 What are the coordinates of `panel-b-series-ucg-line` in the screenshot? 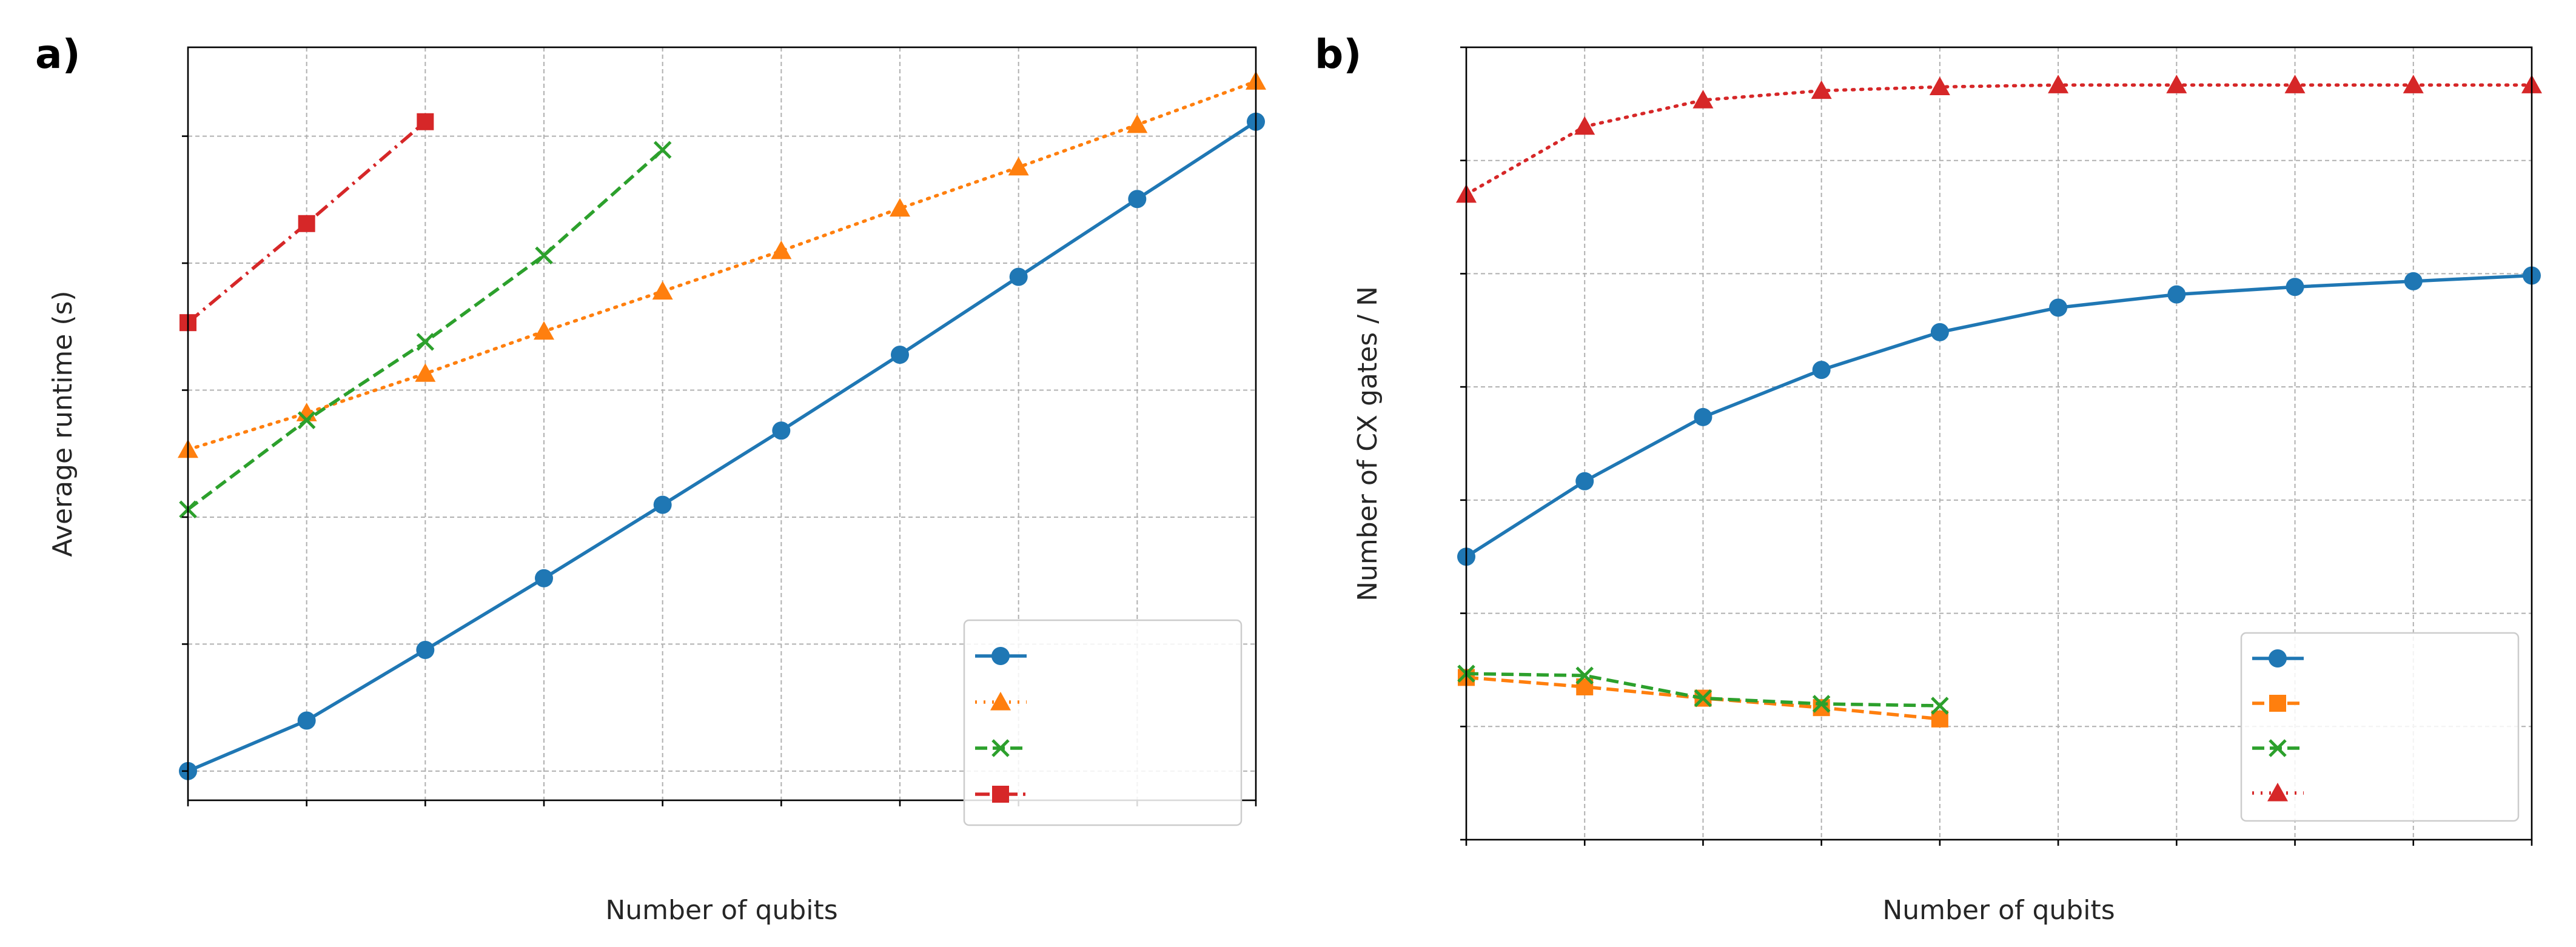 It's located at (1999, 139).